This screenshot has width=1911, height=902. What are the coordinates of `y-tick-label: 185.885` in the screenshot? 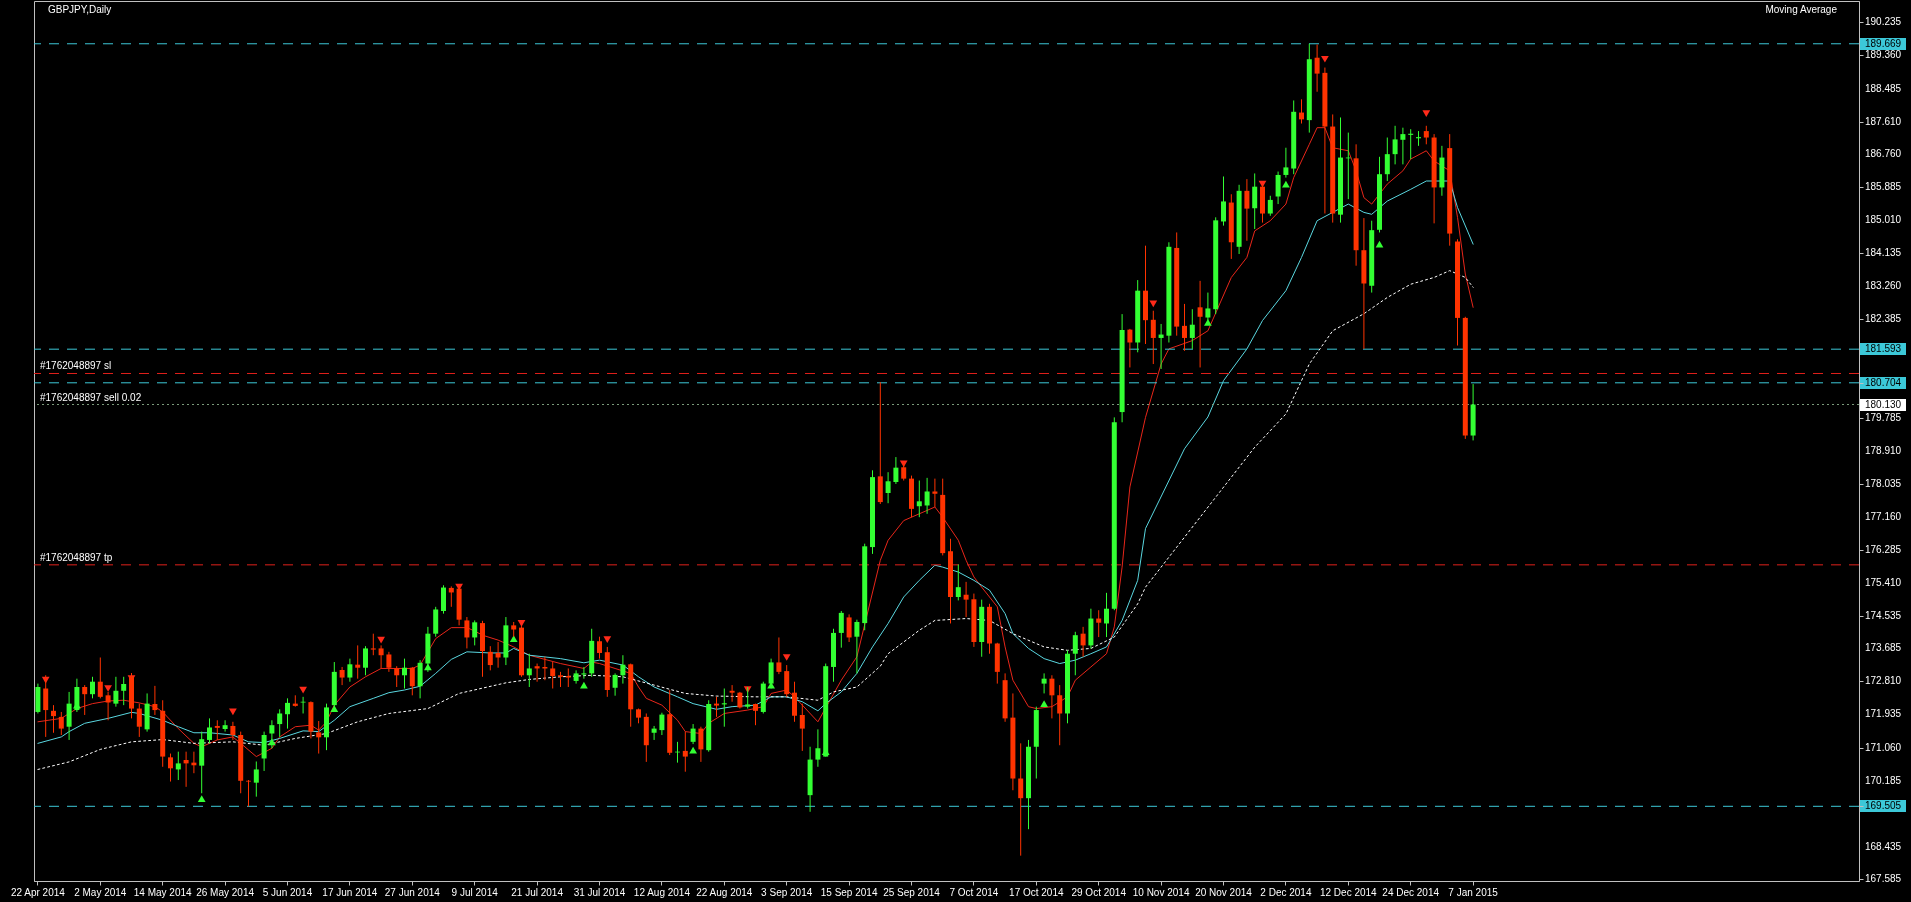 It's located at (1883, 186).